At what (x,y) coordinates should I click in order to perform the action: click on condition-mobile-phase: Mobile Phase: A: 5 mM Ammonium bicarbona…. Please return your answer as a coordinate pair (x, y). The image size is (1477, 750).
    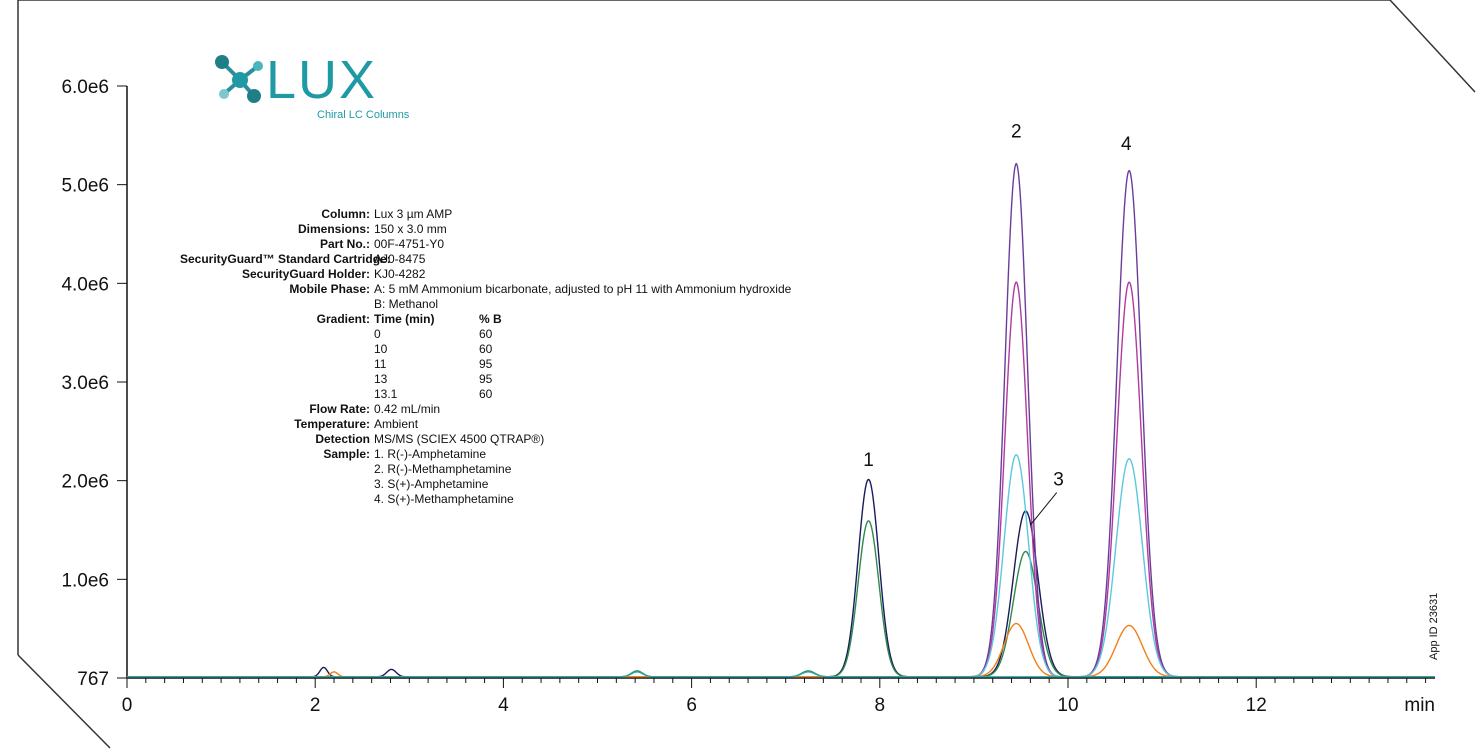
    Looking at the image, I should click on (485, 297).